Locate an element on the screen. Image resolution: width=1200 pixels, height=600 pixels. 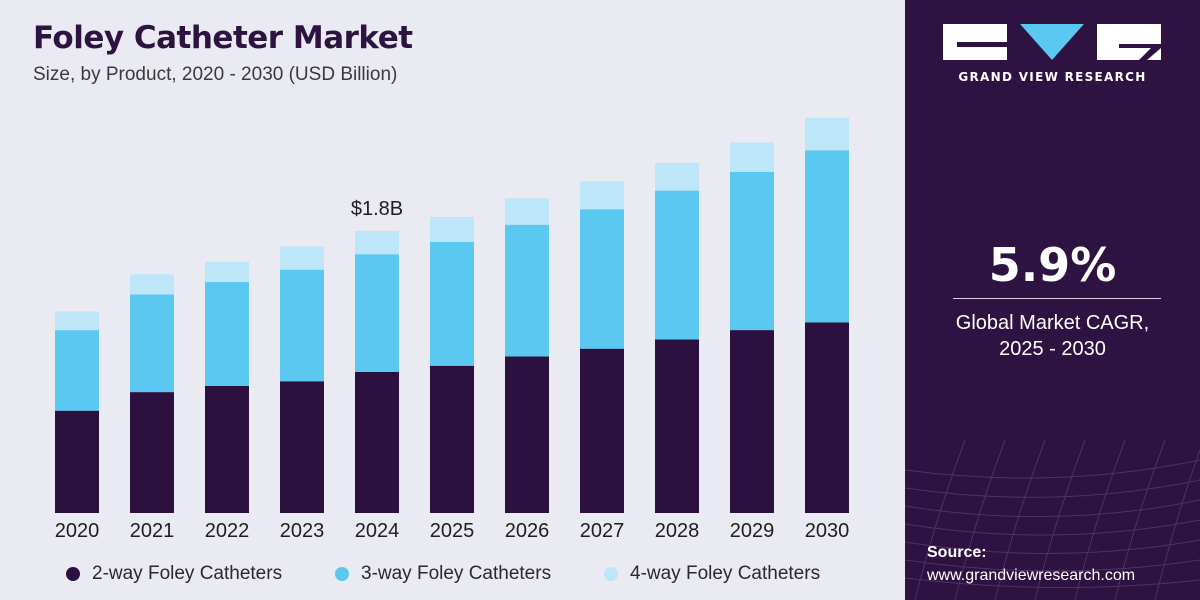
legend-item-2-way: 2-way Foley Catheters is located at coordinates (174, 574).